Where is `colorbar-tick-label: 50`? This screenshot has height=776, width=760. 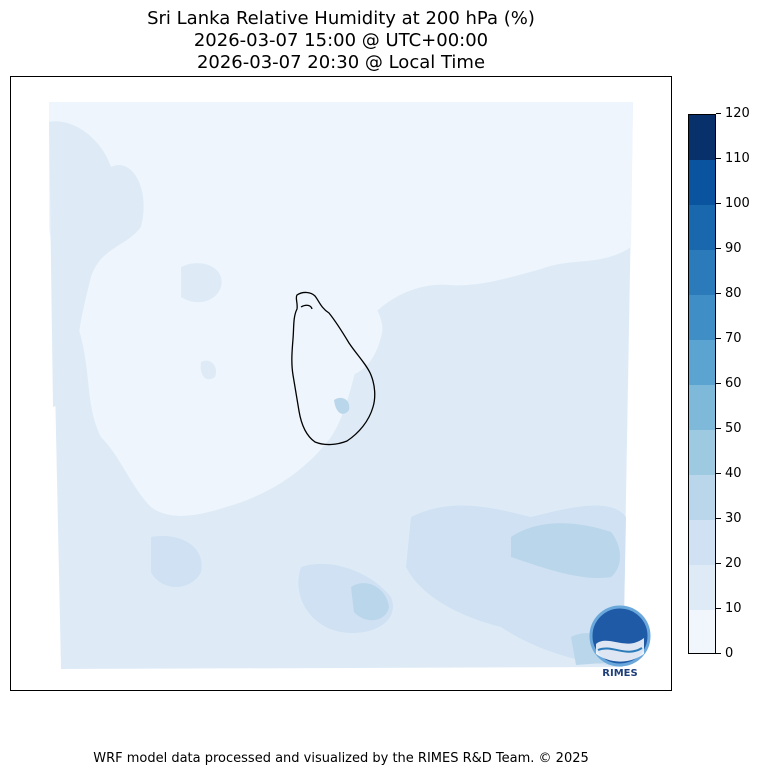 colorbar-tick-label: 50 is located at coordinates (733, 428).